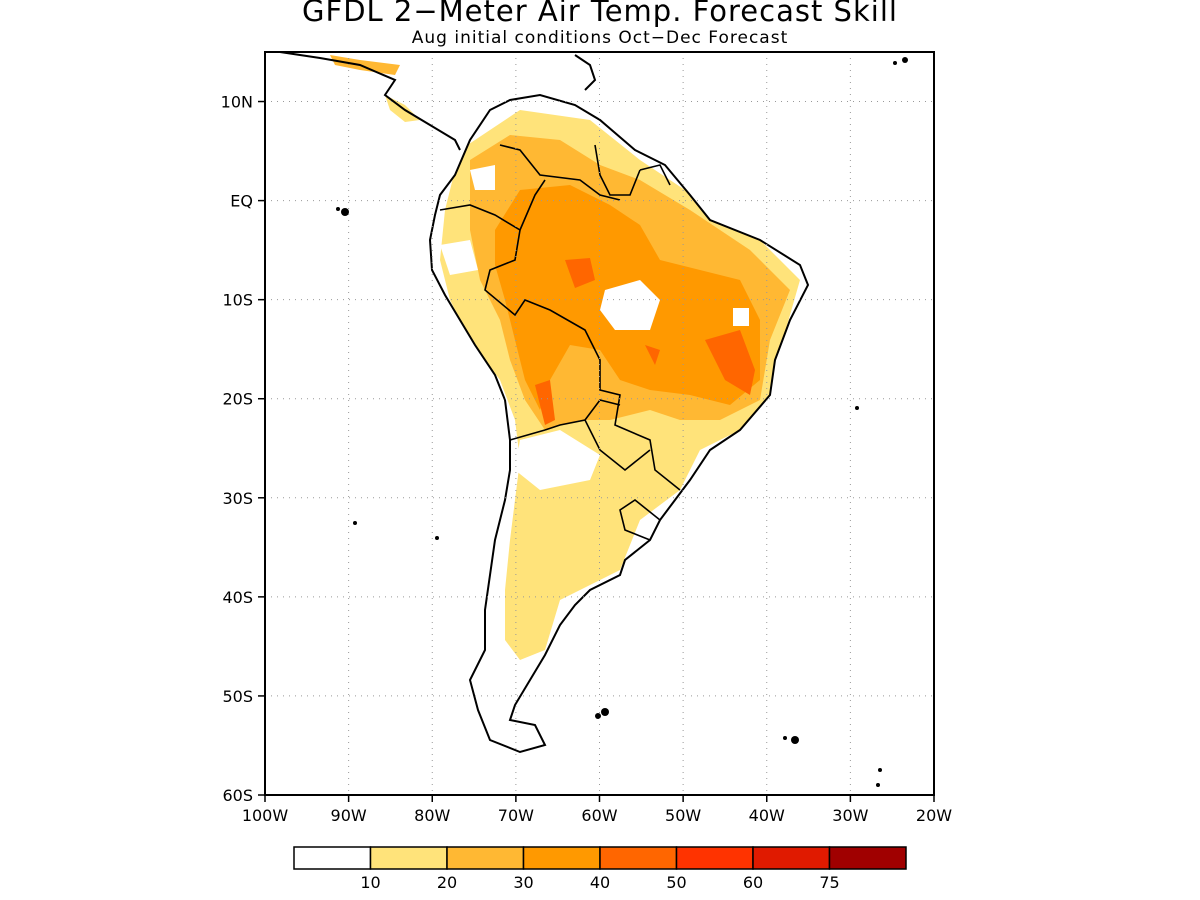  What do you see at coordinates (243, 449) in the screenshot?
I see `latitude-axis: 10N EQ 10S 20S 30S 40S 50S 60S` at bounding box center [243, 449].